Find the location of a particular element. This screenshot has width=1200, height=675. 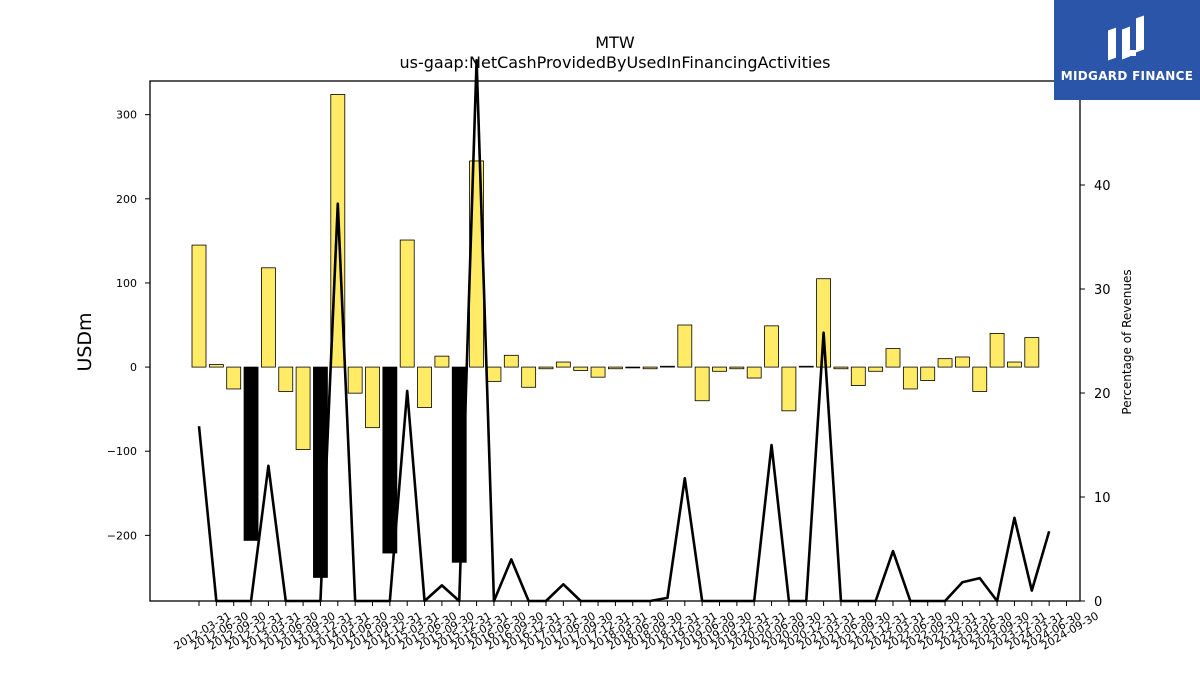

y-tick-label: 200 is located at coordinates (126, 199).